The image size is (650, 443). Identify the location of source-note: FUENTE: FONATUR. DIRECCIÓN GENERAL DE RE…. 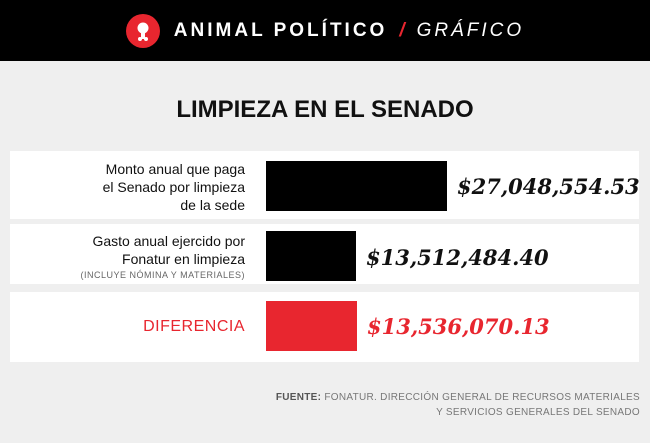
(458, 405).